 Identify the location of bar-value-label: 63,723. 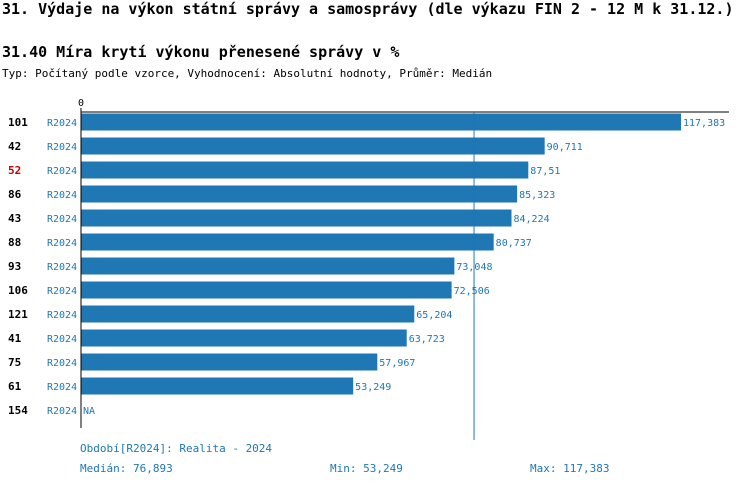
(427, 339).